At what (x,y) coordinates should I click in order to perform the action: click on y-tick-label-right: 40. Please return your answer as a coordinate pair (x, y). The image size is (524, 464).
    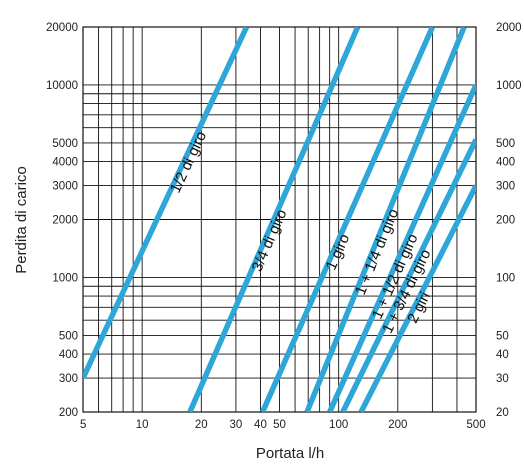
    Looking at the image, I should click on (502, 355).